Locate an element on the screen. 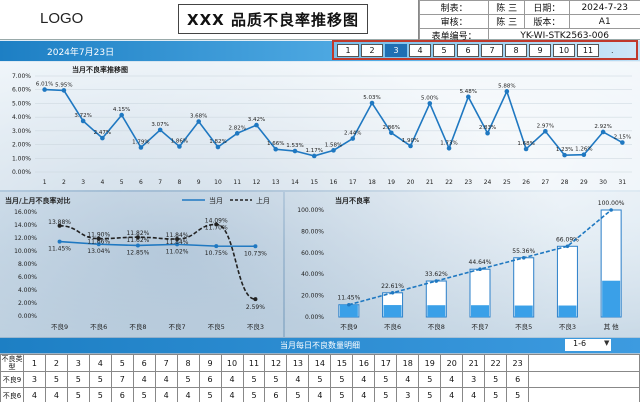  table-row: 不良6 4 4 5 5 6 5 4 4 5 4 5 6 5 4 5 4 5 3 5 4 4 5 5 is located at coordinates (320, 394).